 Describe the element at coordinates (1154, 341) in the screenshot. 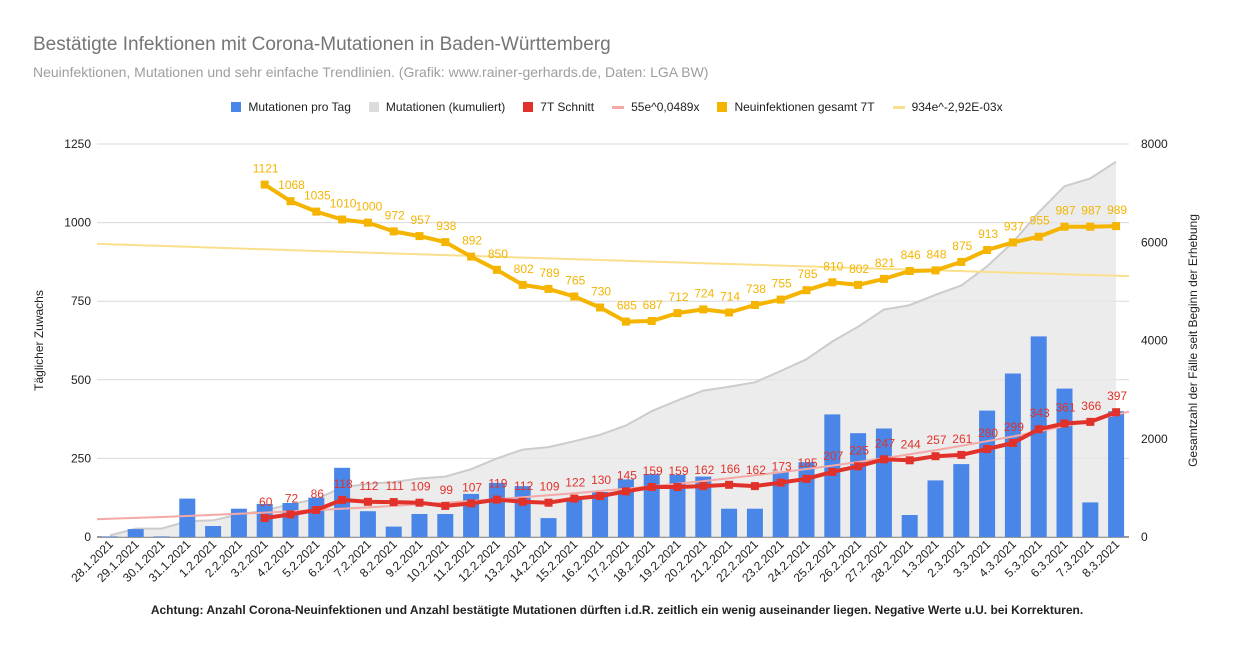

I see `y2-tick-label: 4000` at that location.